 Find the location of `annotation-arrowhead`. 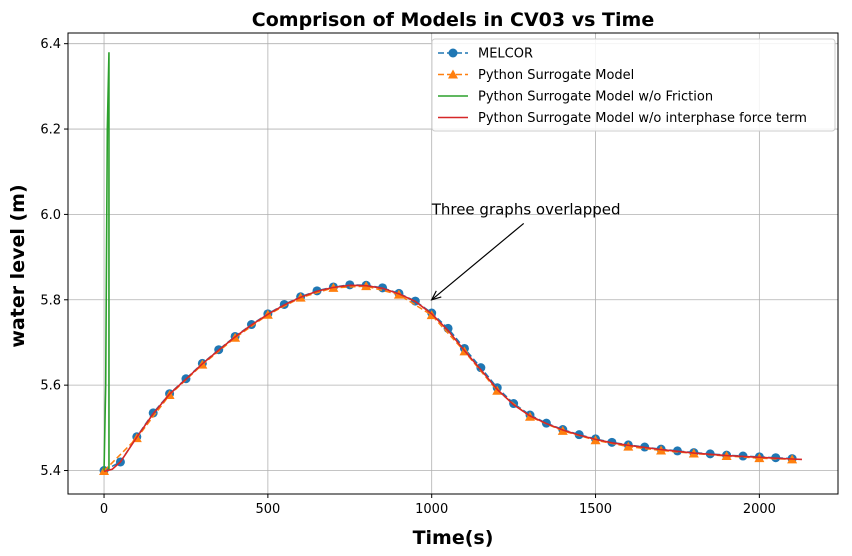

annotation-arrowhead is located at coordinates (436, 295).